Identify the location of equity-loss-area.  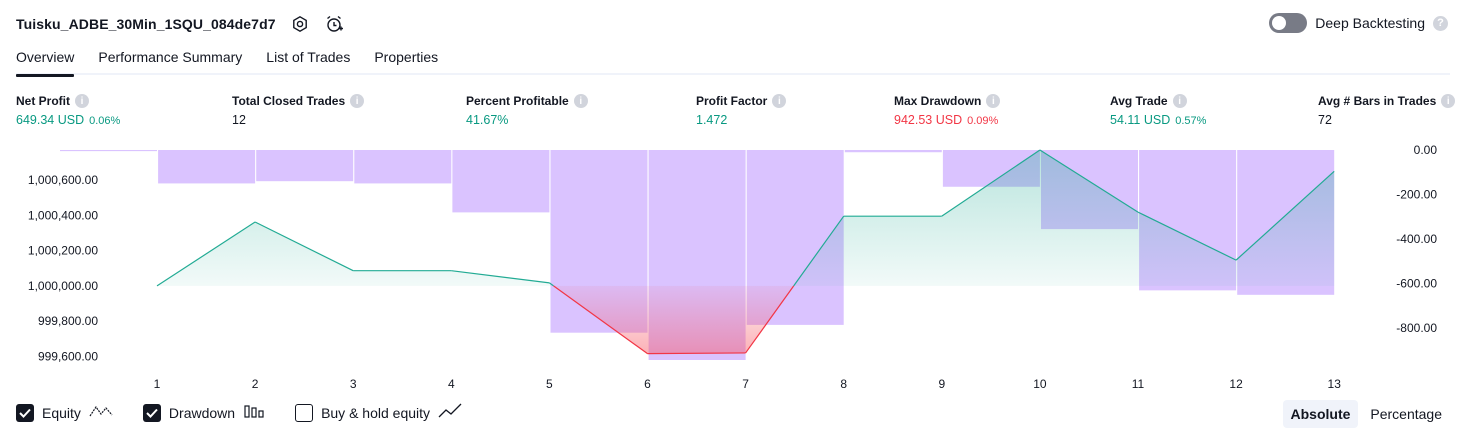
(746, 319).